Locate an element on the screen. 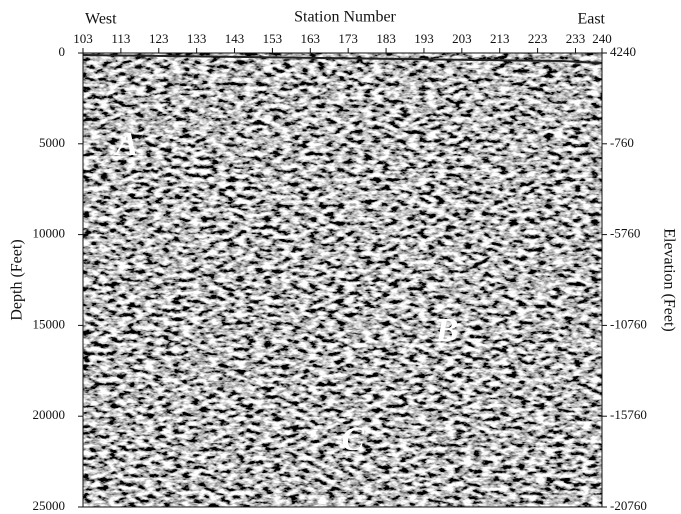 This screenshot has height=514, width=681. x-tick-label: 183 is located at coordinates (386, 38).